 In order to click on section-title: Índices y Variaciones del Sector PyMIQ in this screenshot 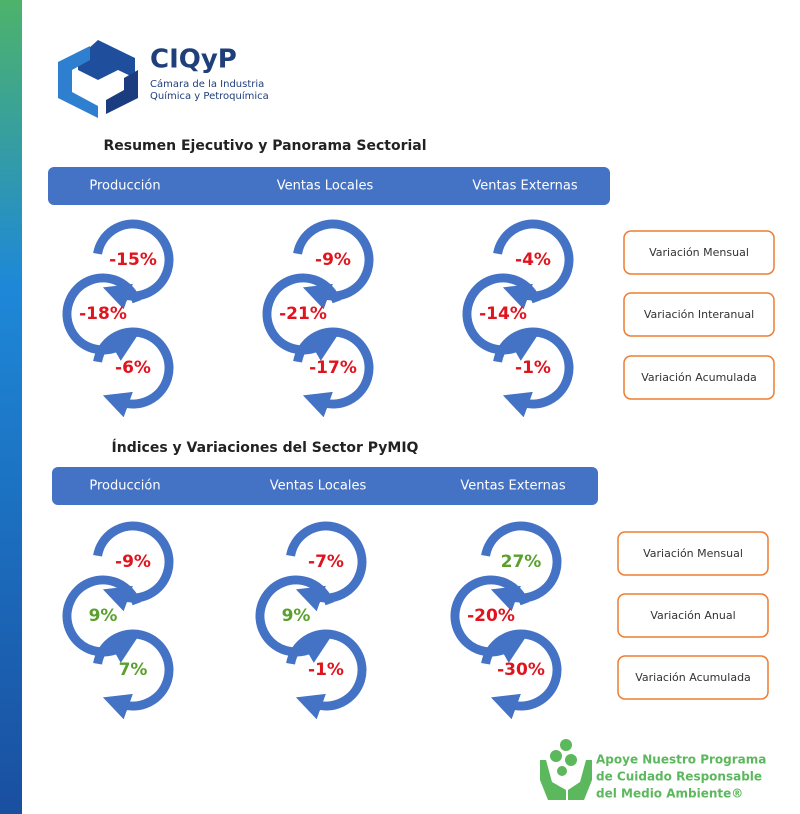, I will do `click(265, 447)`.